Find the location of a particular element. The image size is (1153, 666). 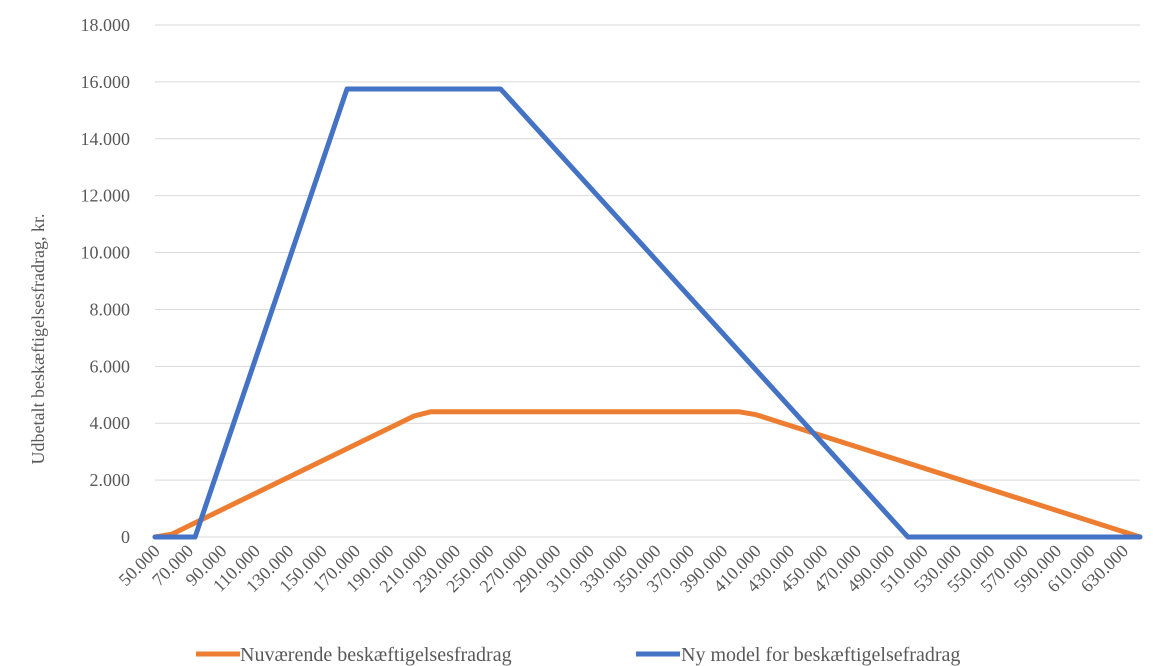

y-tick-label: 4.000 is located at coordinates (110, 423).